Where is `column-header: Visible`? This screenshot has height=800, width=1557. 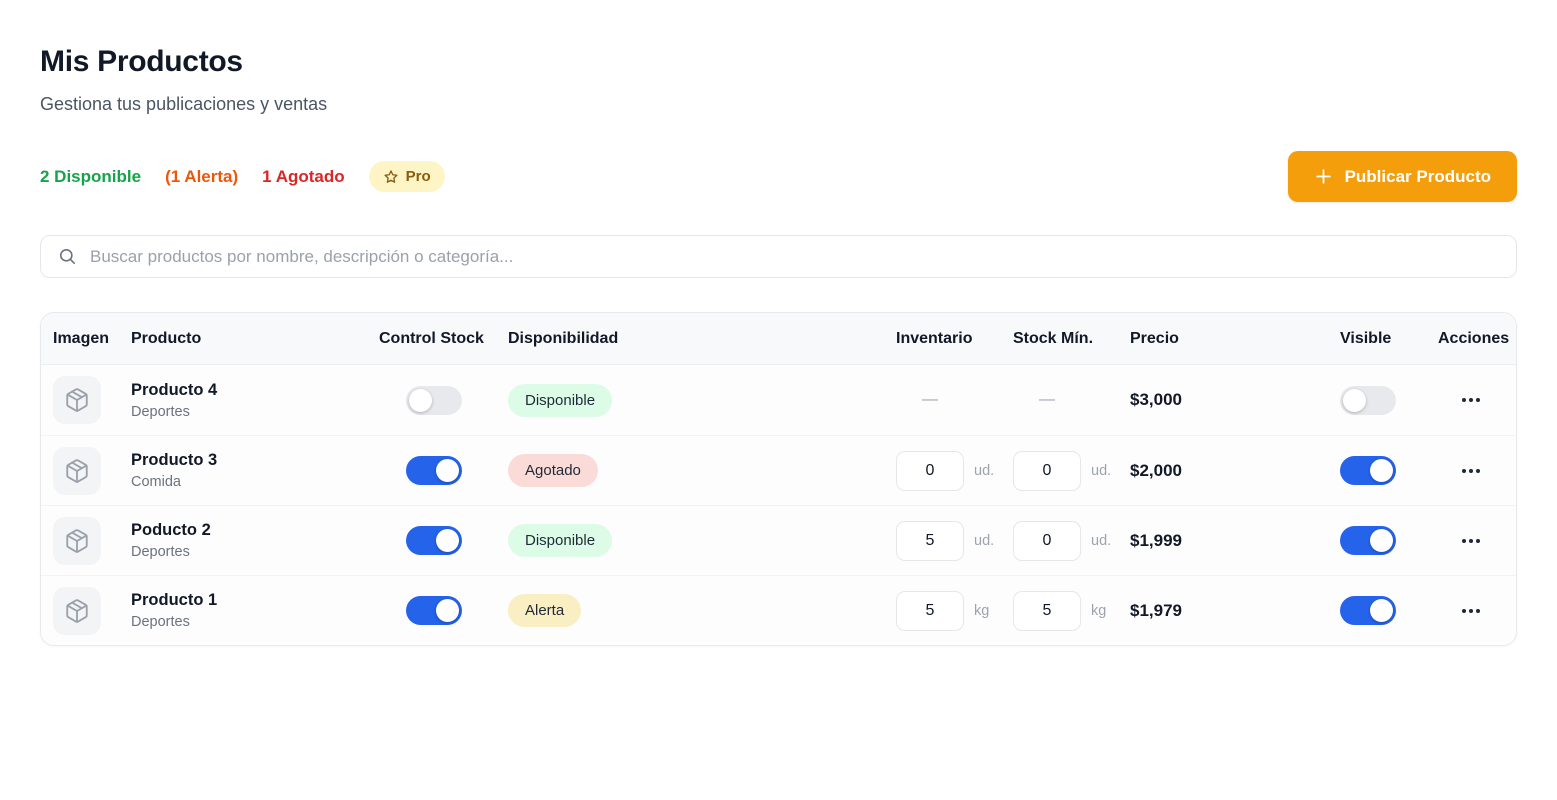 column-header: Visible is located at coordinates (1366, 338).